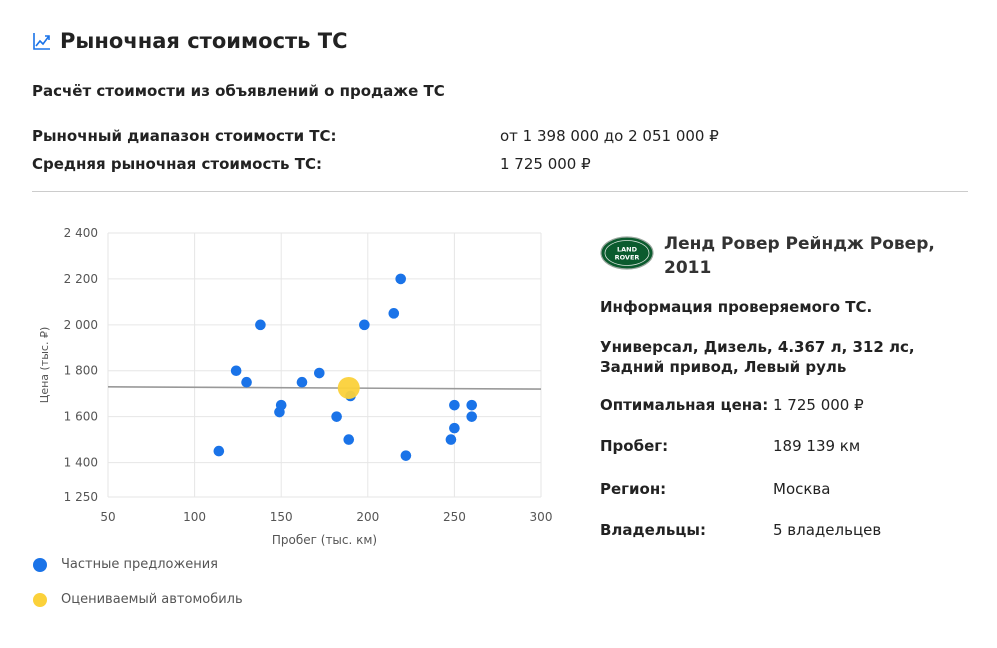  I want to click on mileage-label: Пробег:, so click(634, 446).